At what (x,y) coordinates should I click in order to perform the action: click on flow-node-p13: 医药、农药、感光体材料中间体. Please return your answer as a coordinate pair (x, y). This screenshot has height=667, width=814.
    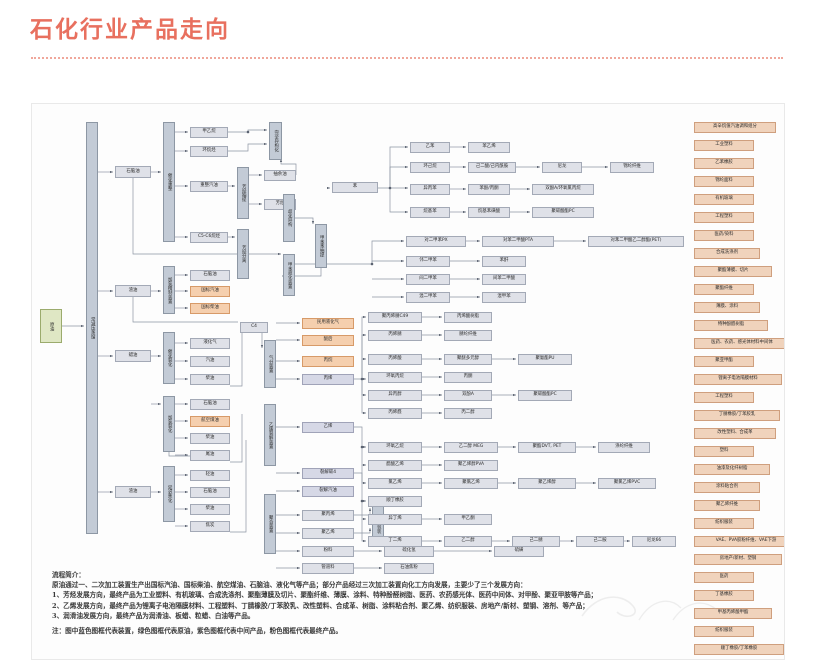
    Looking at the image, I should click on (739, 343).